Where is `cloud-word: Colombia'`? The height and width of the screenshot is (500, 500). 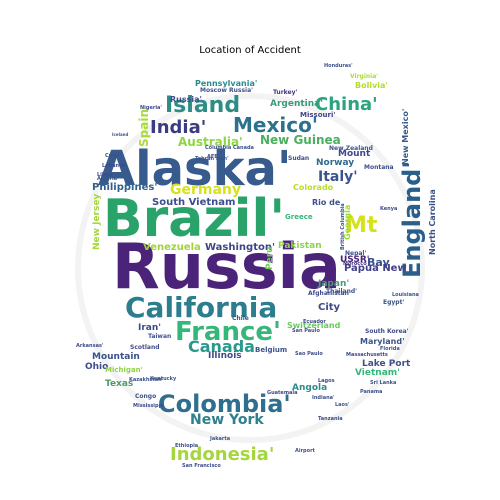
cloud-word: Colombia' is located at coordinates (224, 404).